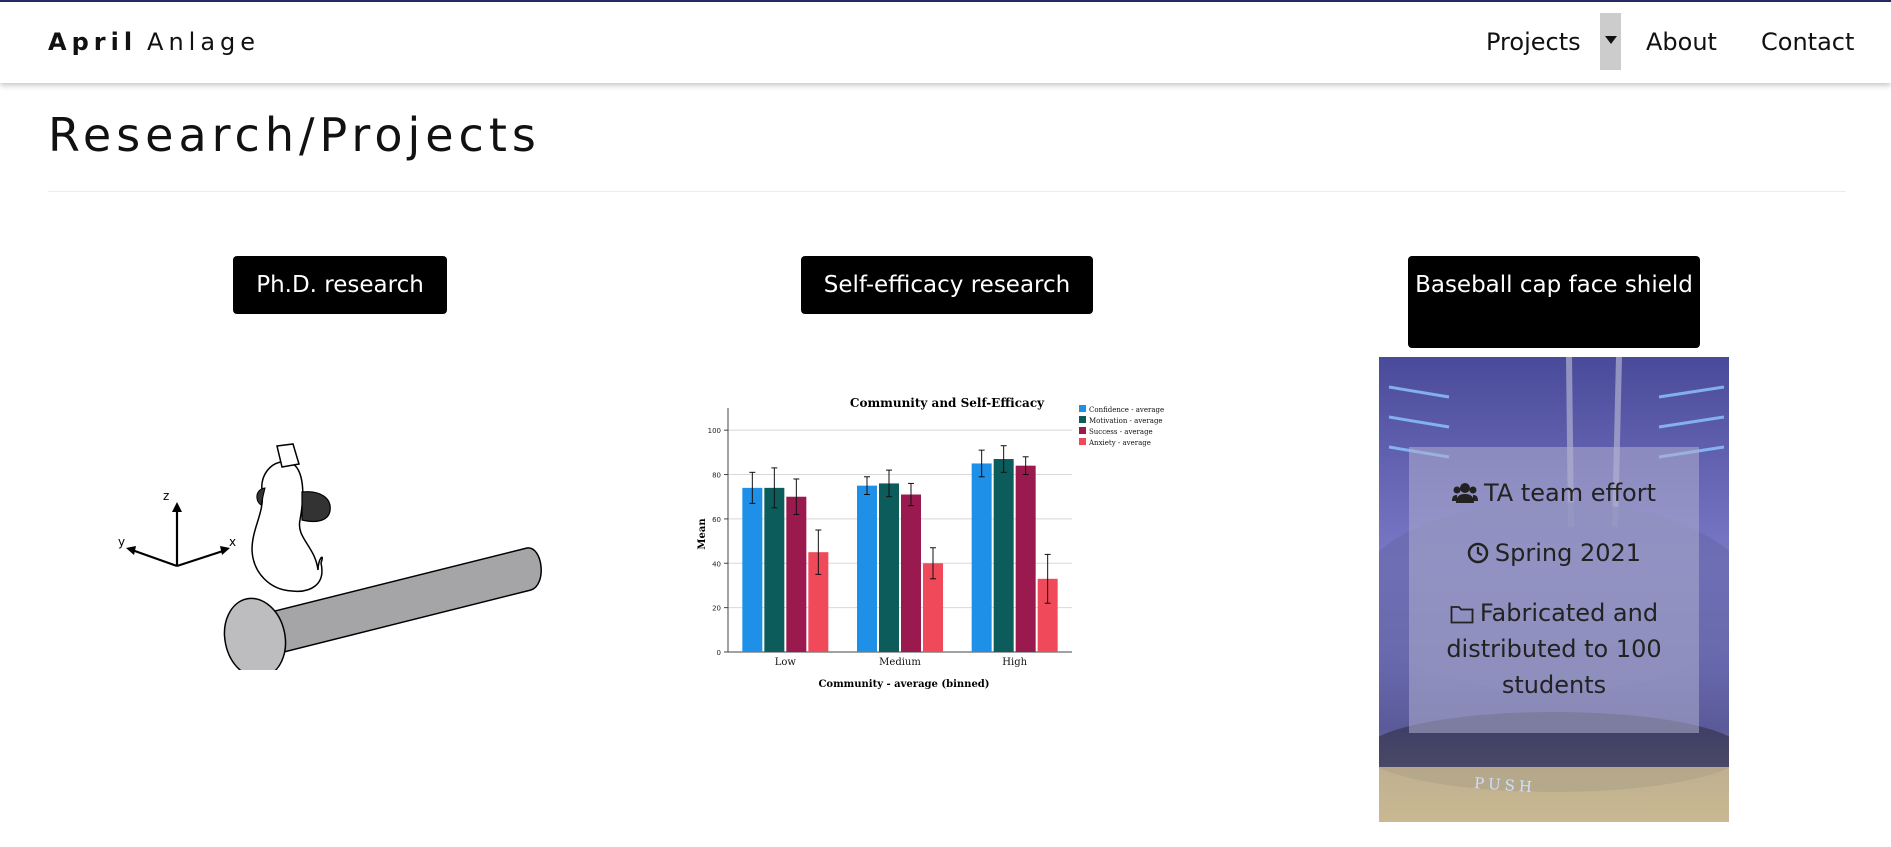 This screenshot has width=1891, height=847. I want to click on legend-label: Anxiety - average, so click(1119, 443).